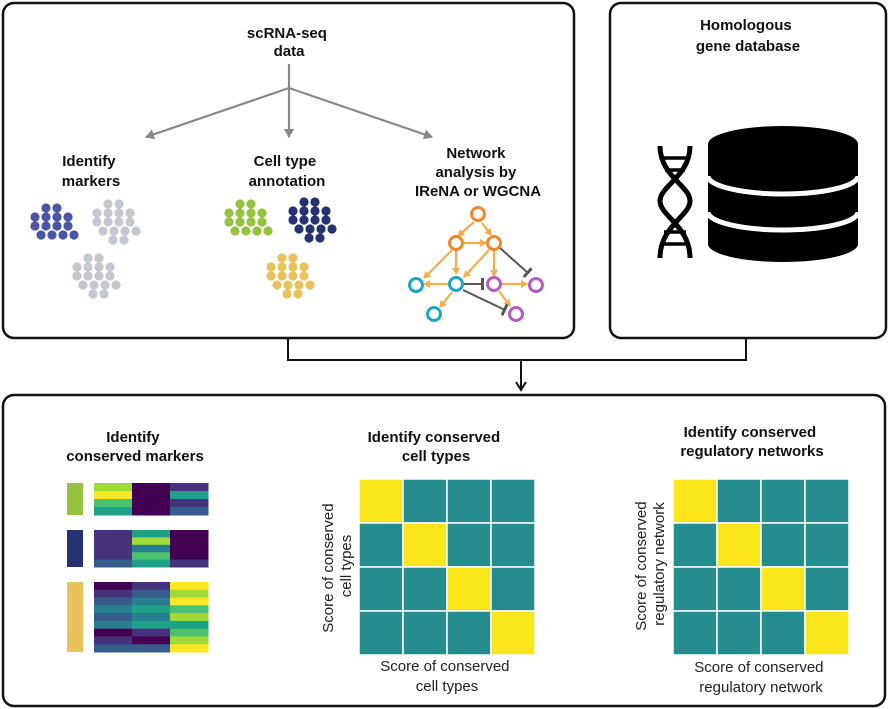 This screenshot has height=709, width=889. I want to click on celltypes-x-axis-label: Score of conserved cell types, so click(446, 676).